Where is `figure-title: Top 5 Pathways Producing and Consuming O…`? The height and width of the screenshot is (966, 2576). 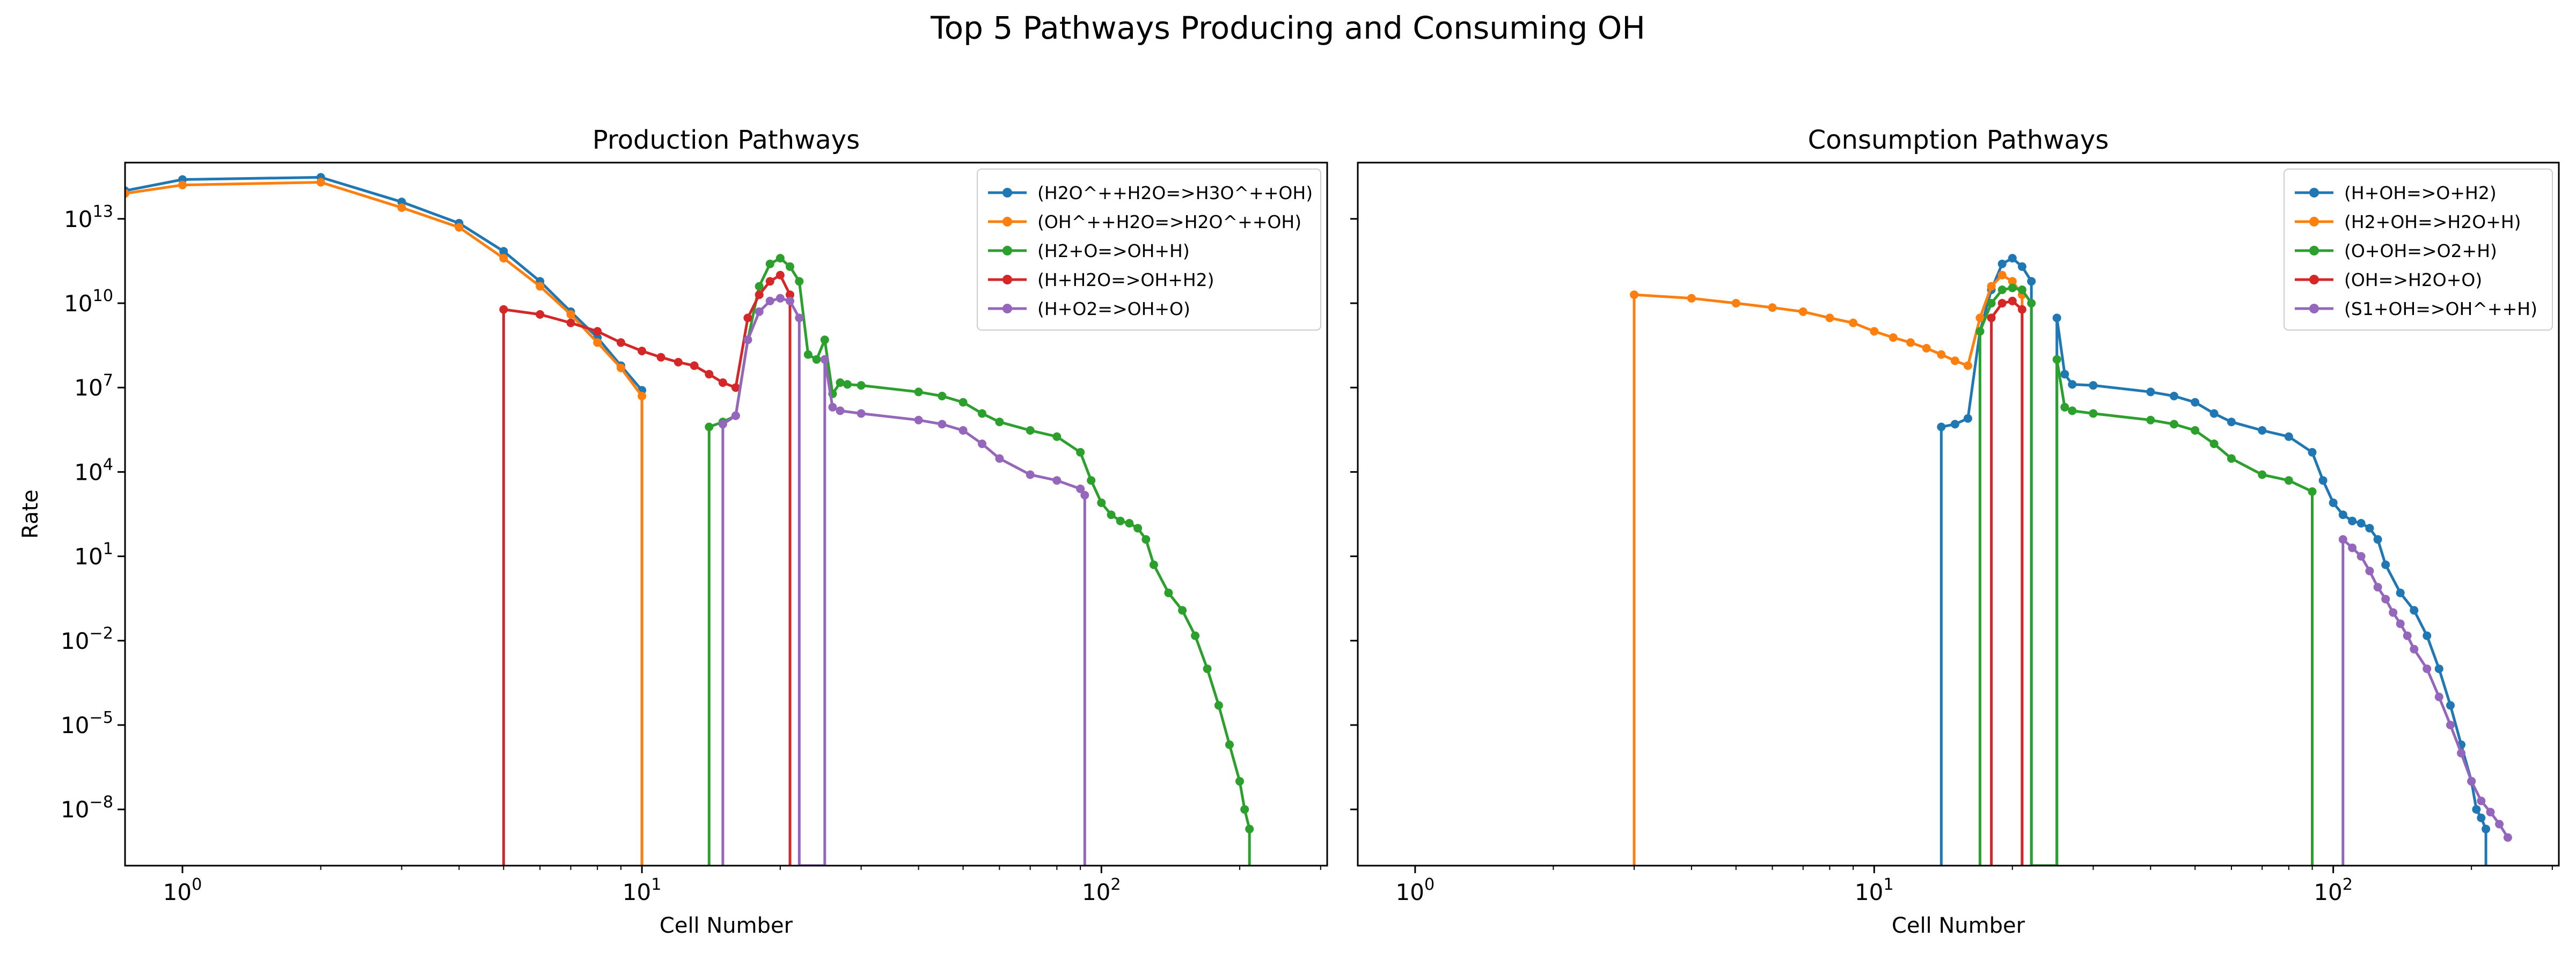 figure-title: Top 5 Pathways Producing and Consuming O… is located at coordinates (1287, 28).